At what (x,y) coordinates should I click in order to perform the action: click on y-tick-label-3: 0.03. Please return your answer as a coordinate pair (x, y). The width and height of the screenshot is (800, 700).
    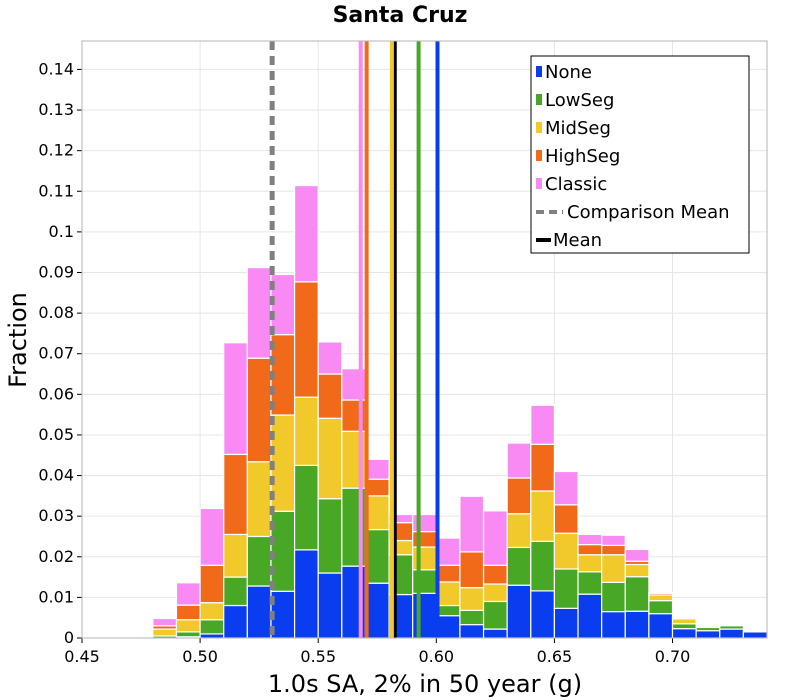
    Looking at the image, I should click on (56, 515).